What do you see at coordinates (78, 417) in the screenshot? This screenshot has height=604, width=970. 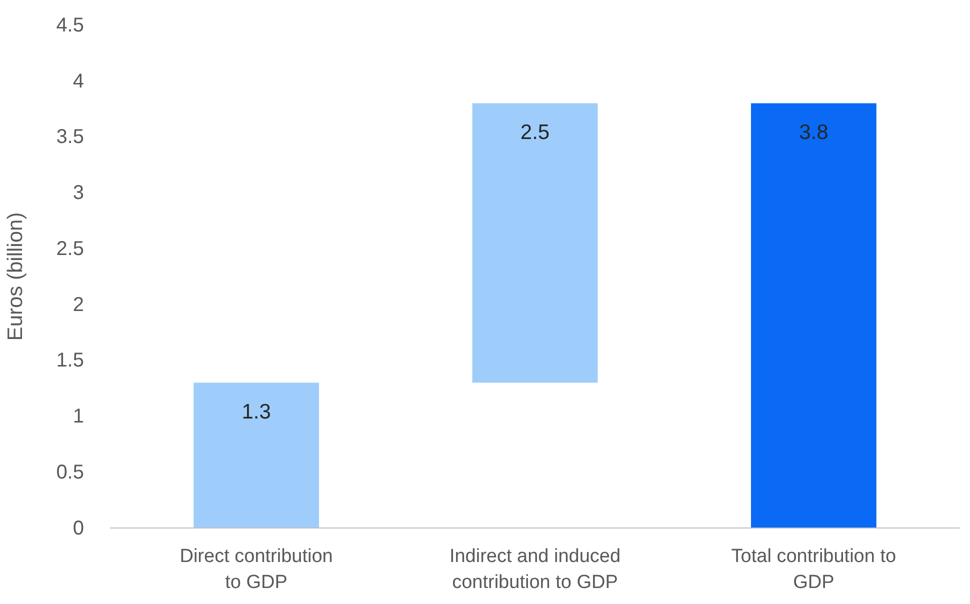 I see `y-tick-label: 1` at bounding box center [78, 417].